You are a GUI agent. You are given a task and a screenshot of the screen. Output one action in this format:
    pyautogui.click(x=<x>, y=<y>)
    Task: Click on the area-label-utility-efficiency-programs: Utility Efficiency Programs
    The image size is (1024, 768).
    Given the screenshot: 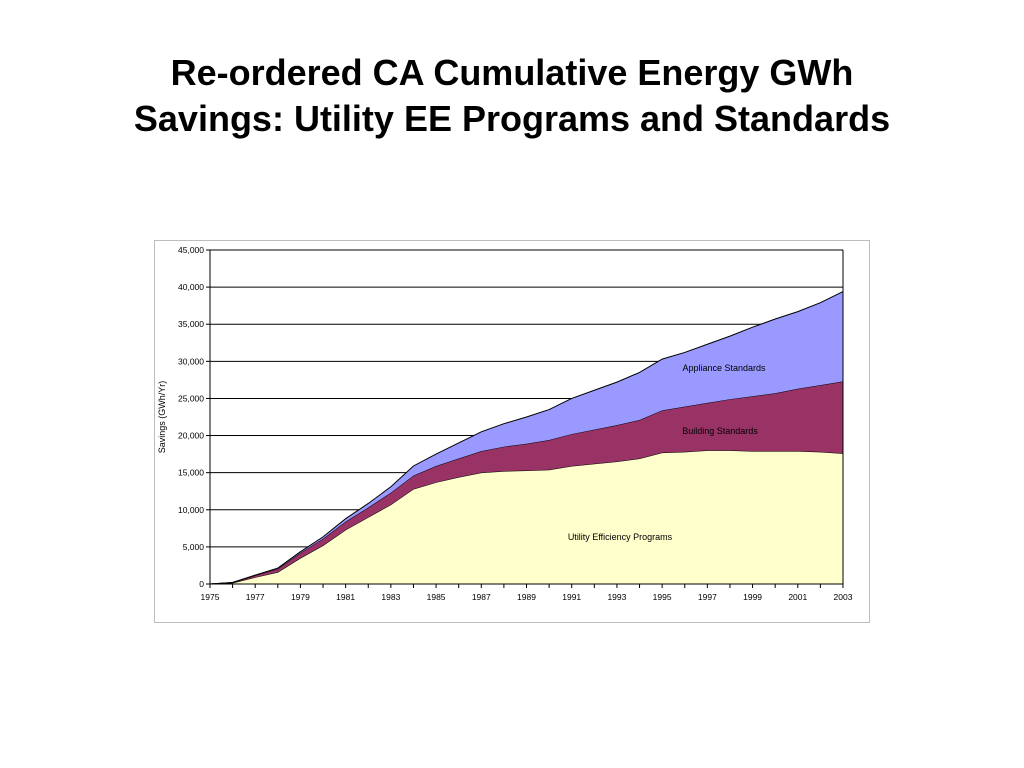 What is the action you would take?
    pyautogui.click(x=620, y=537)
    